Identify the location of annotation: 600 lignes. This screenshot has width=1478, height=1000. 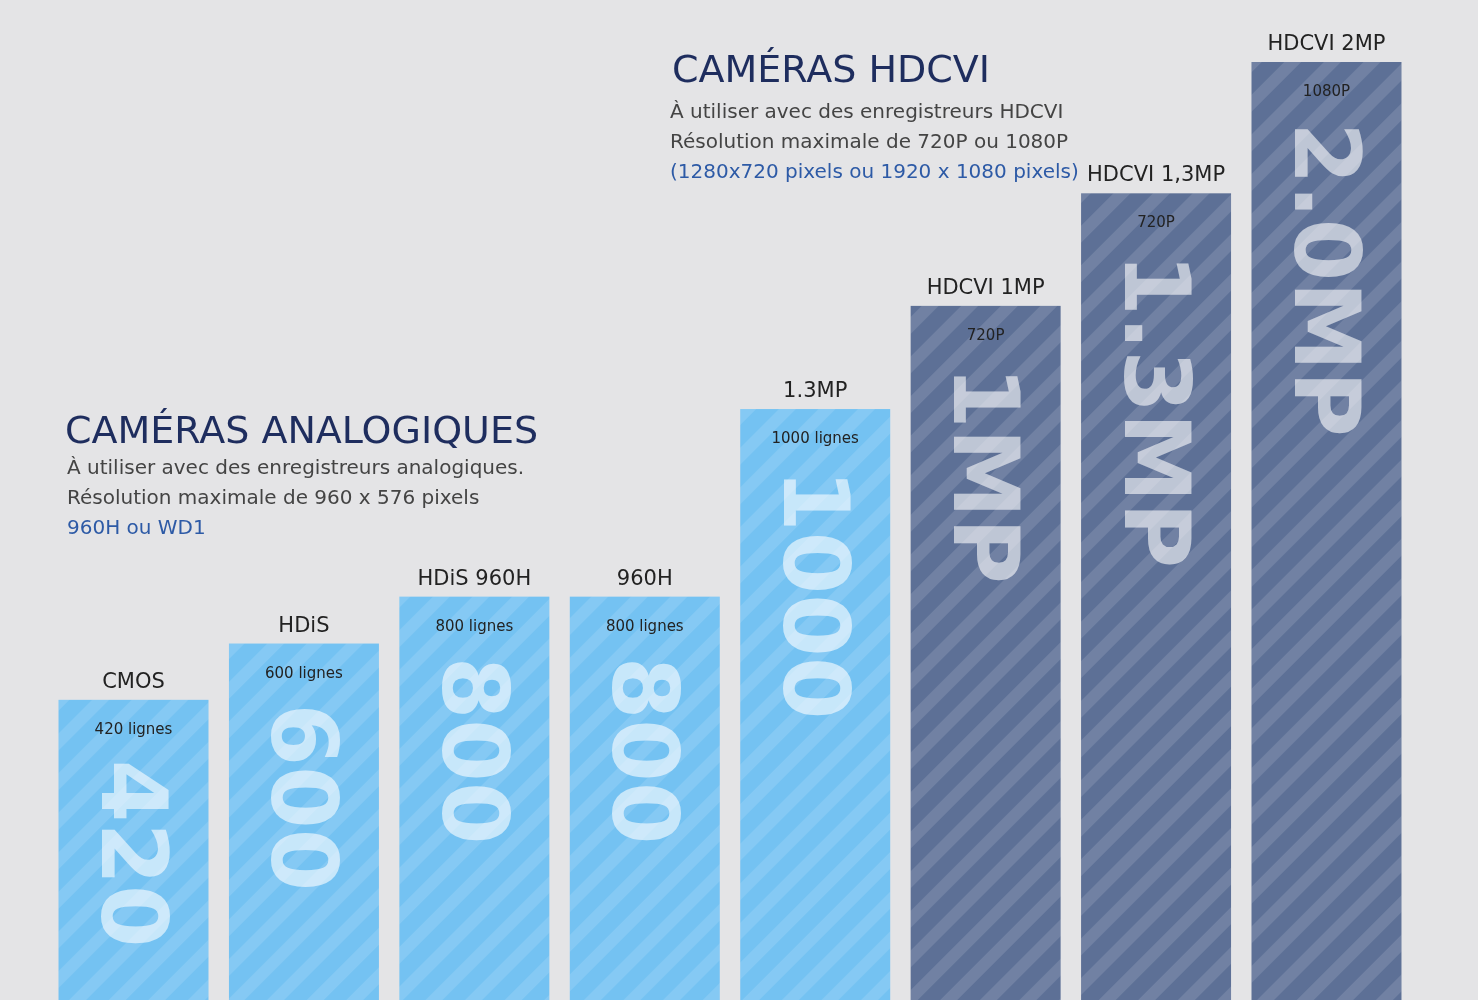
(304, 672).